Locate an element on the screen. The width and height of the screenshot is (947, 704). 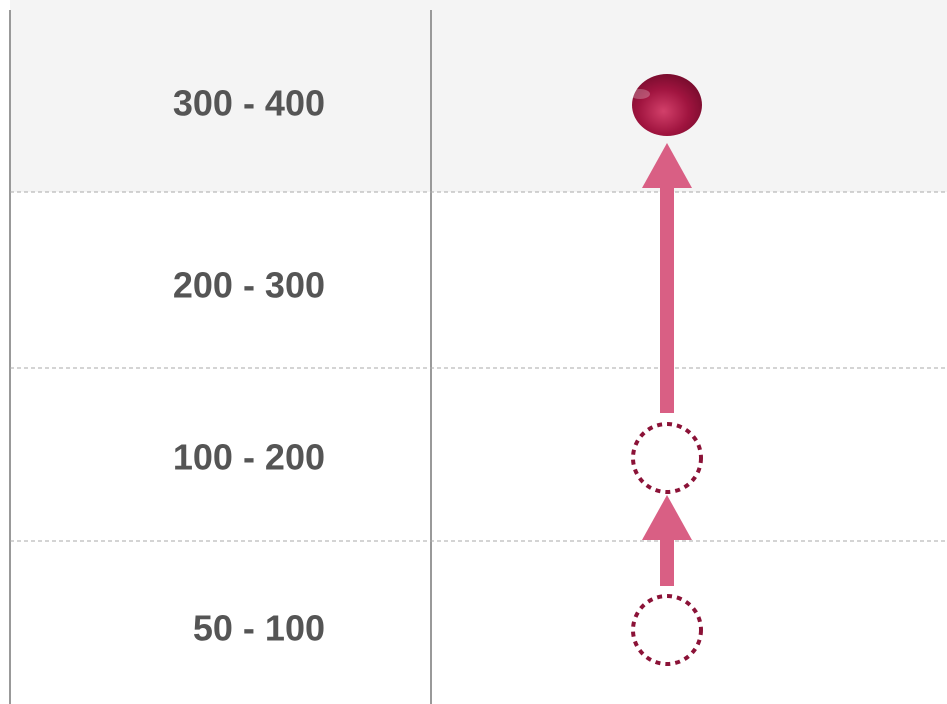
marker-highlight is located at coordinates (640, 94).